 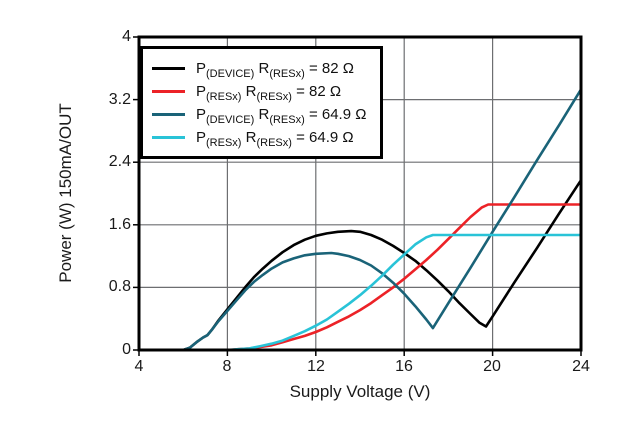 I want to click on legend-item: P(DEVICE) R(RESx) = 82 Ω, so click(x=266, y=68).